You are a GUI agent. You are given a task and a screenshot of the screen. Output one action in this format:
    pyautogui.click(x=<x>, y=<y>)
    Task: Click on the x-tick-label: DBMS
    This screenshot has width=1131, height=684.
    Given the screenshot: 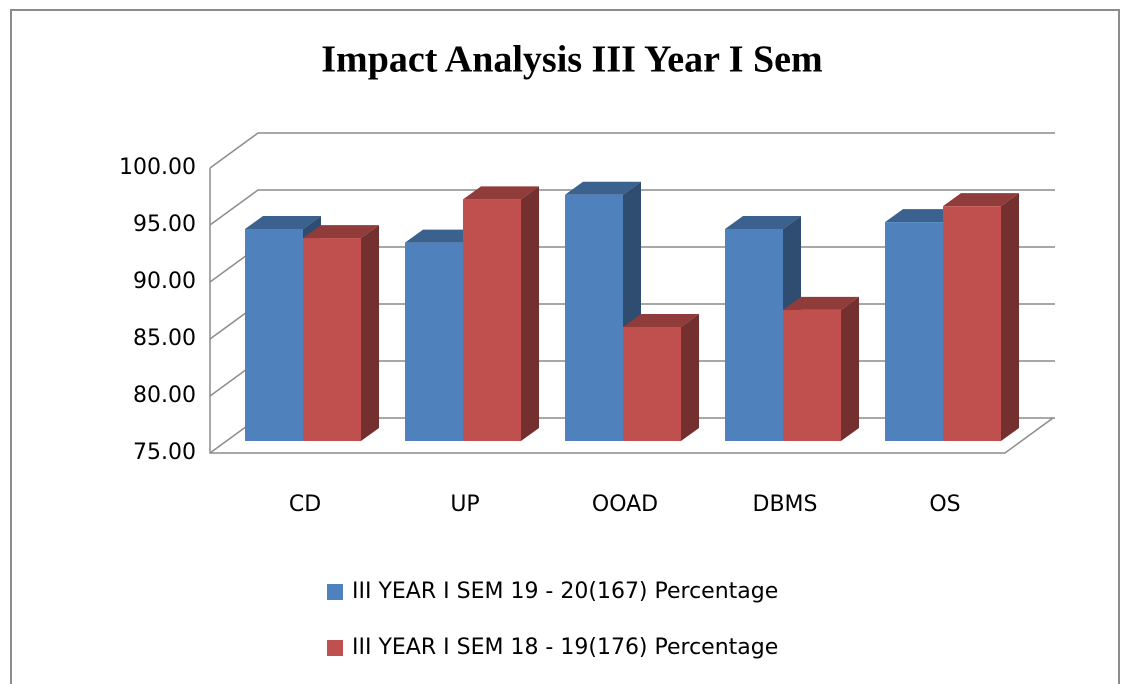 What is the action you would take?
    pyautogui.click(x=785, y=504)
    